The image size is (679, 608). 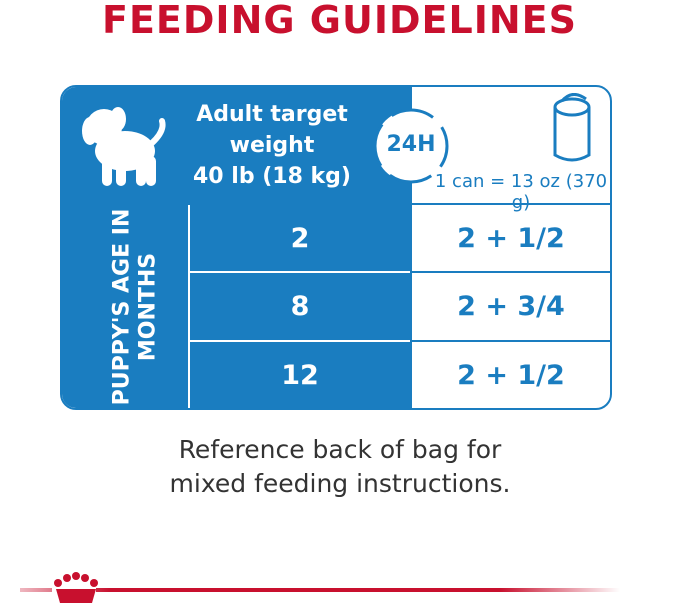 I want to click on age-cell: 12, so click(x=300, y=375).